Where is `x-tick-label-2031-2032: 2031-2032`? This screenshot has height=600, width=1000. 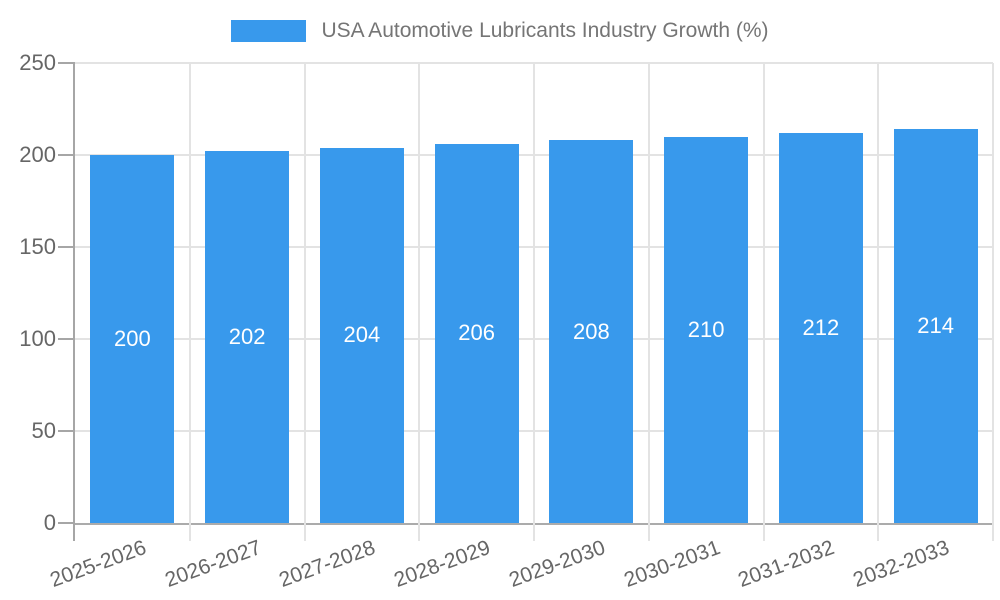
x-tick-label-2031-2032: 2031-2032 is located at coordinates (786, 564).